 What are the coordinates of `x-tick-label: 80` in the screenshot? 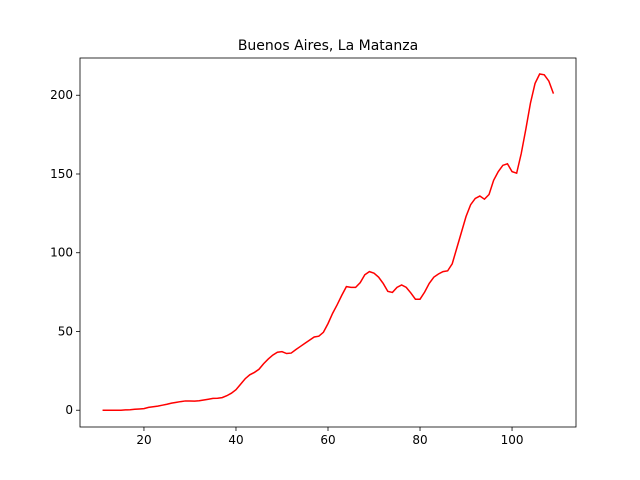 It's located at (419, 440).